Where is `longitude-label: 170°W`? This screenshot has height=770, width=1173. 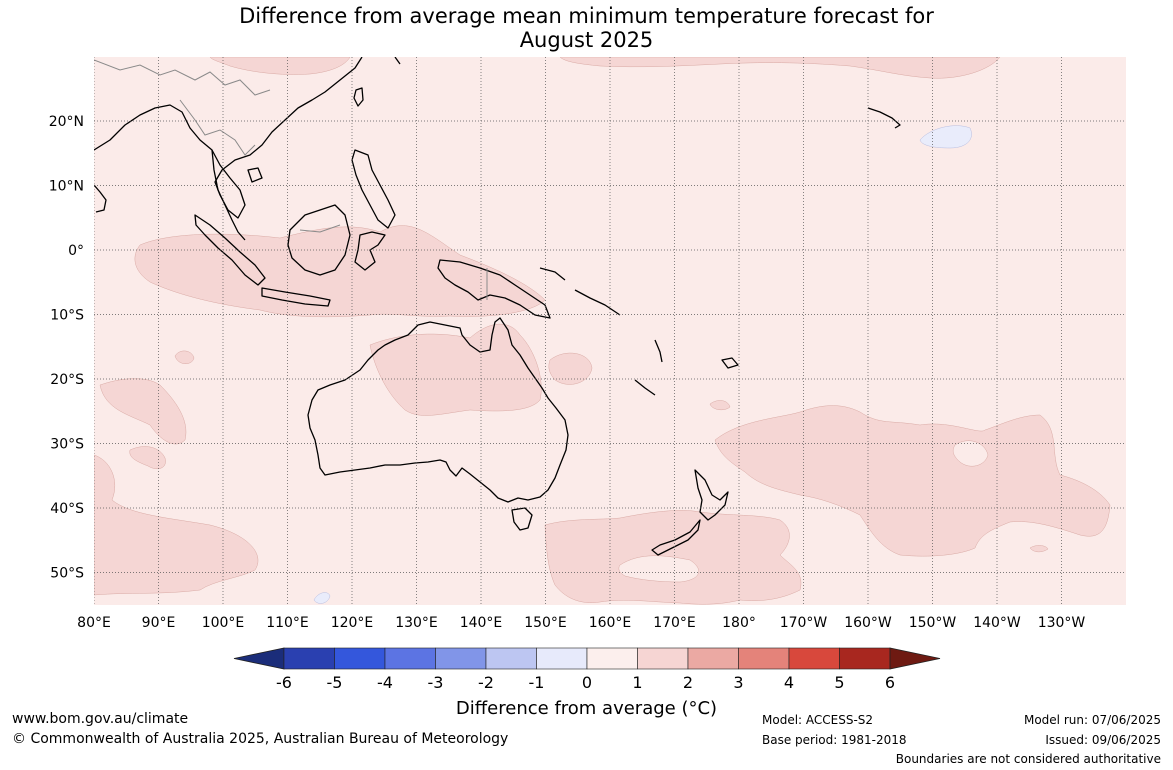 longitude-label: 170°W is located at coordinates (804, 623).